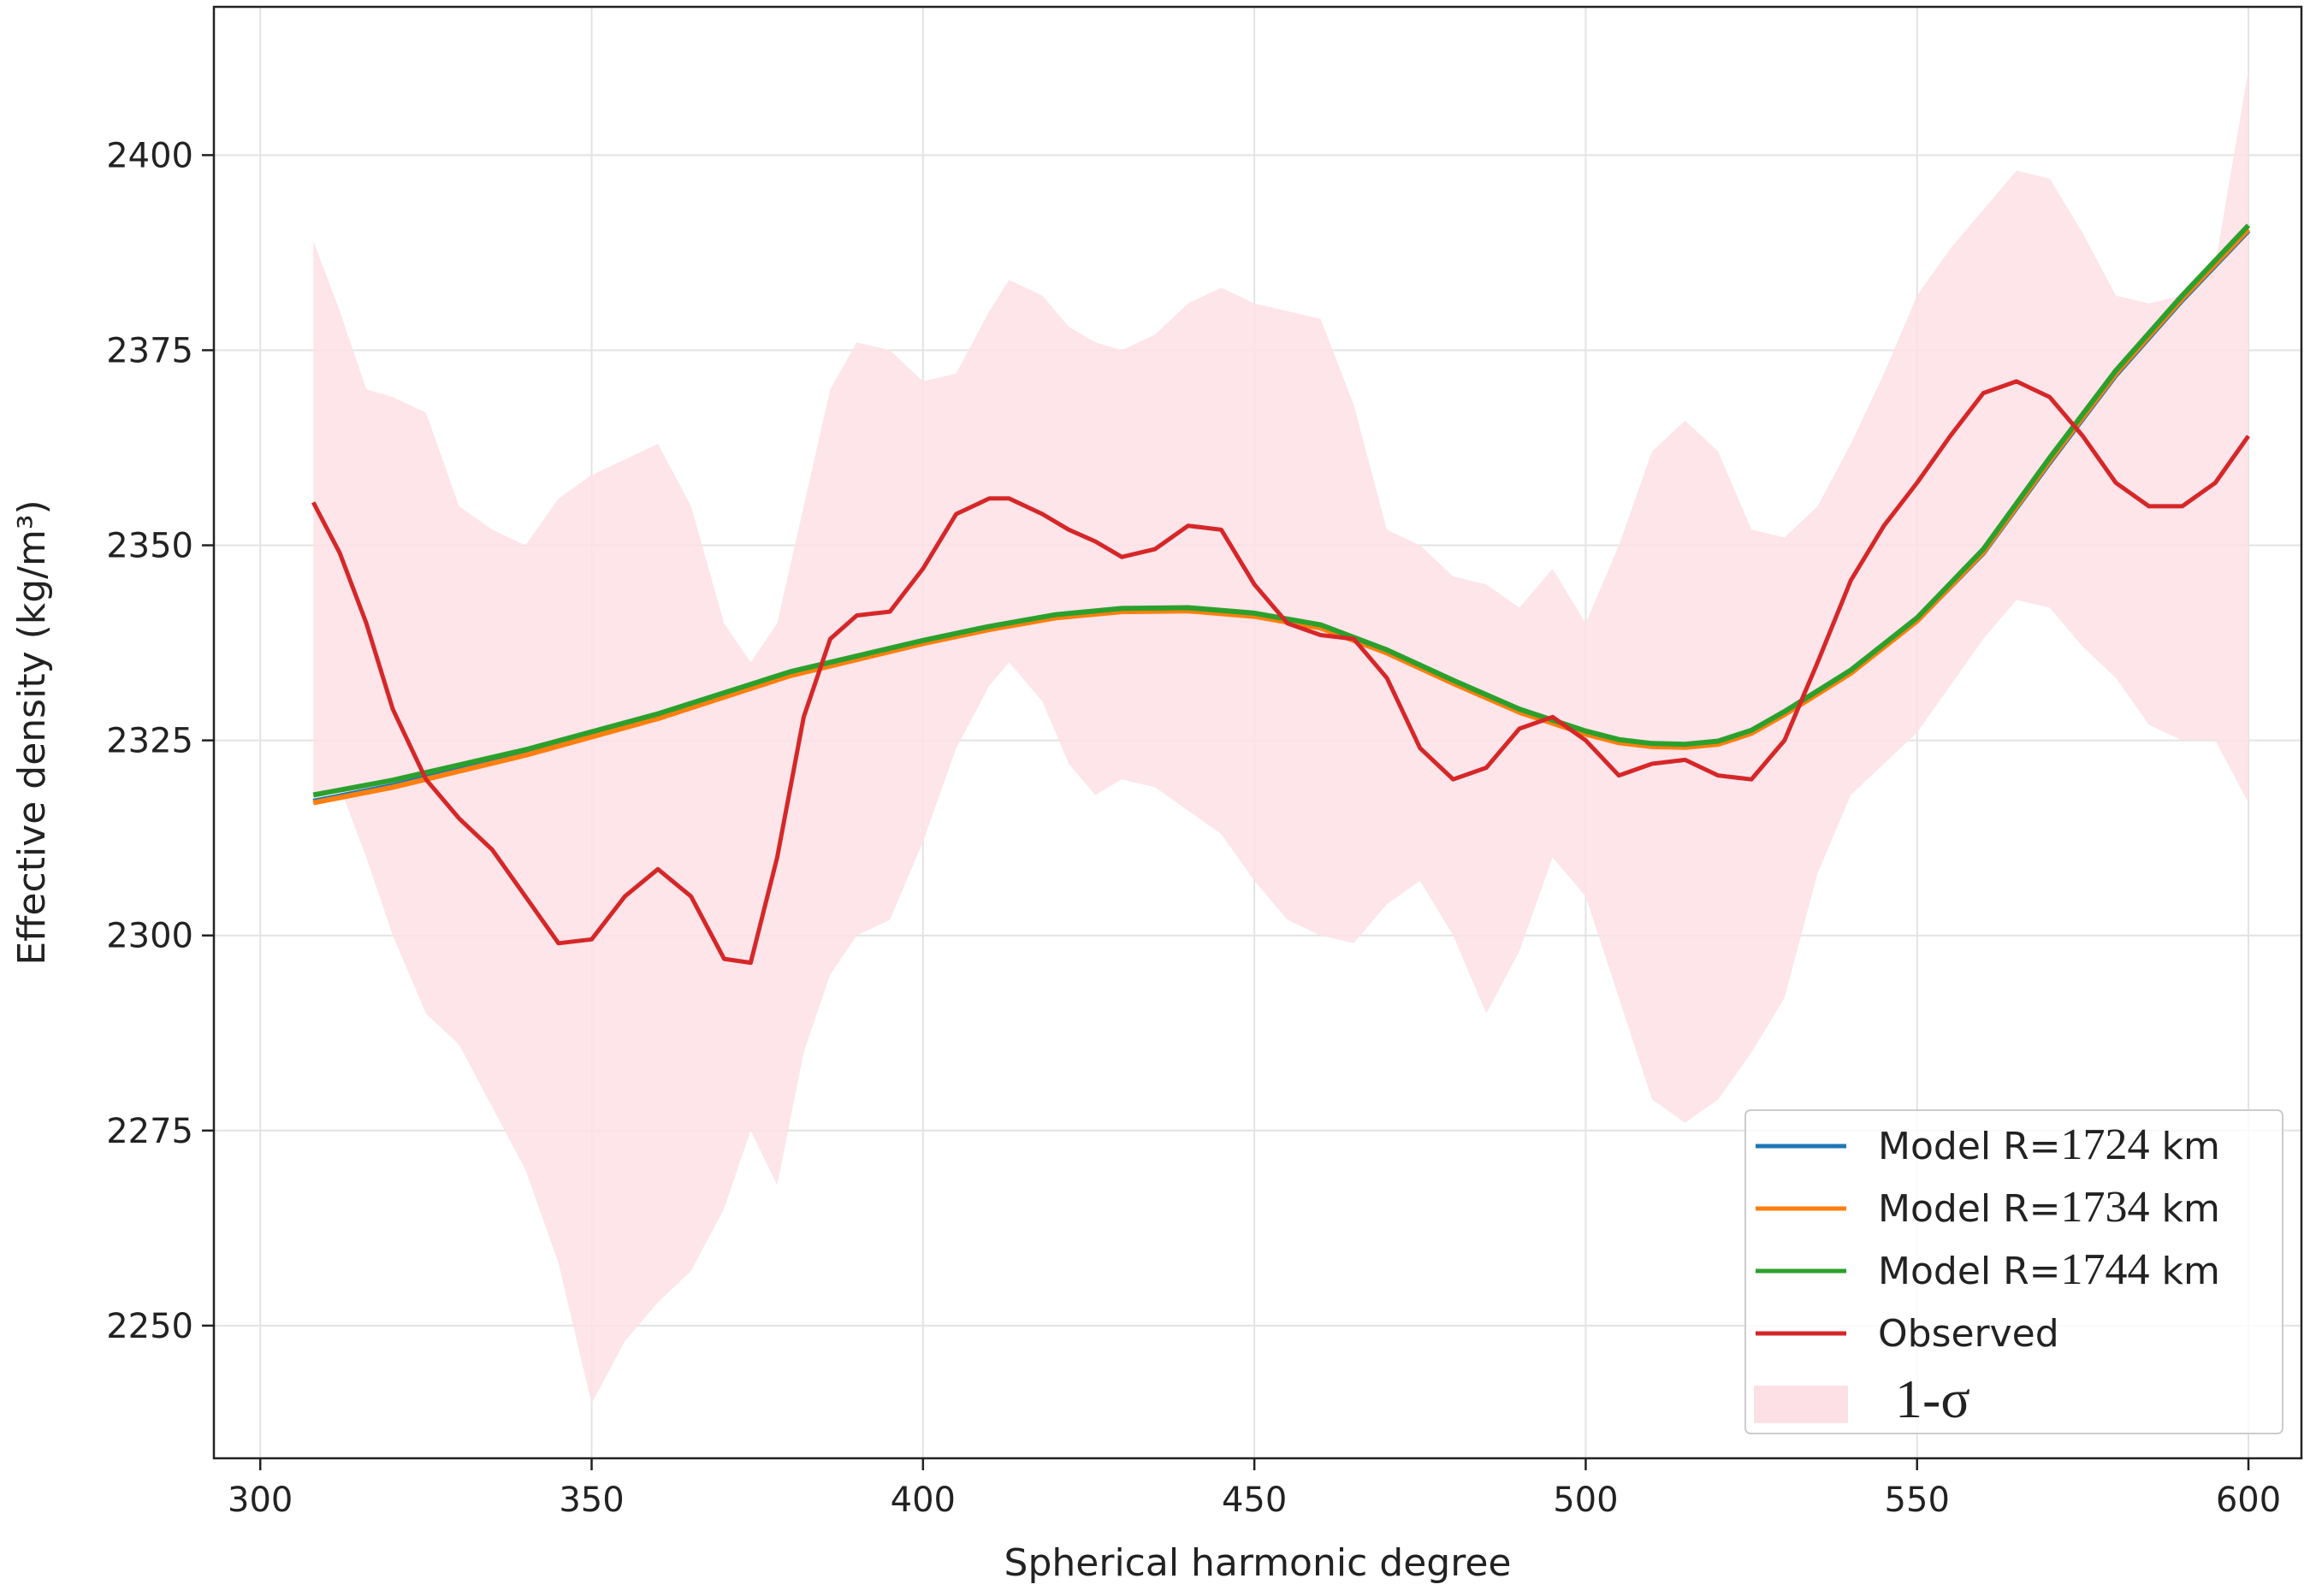 The image size is (2310, 1596). I want to click on x-axis: 300 350 400 450 500 550 600, so click(1254, 1489).